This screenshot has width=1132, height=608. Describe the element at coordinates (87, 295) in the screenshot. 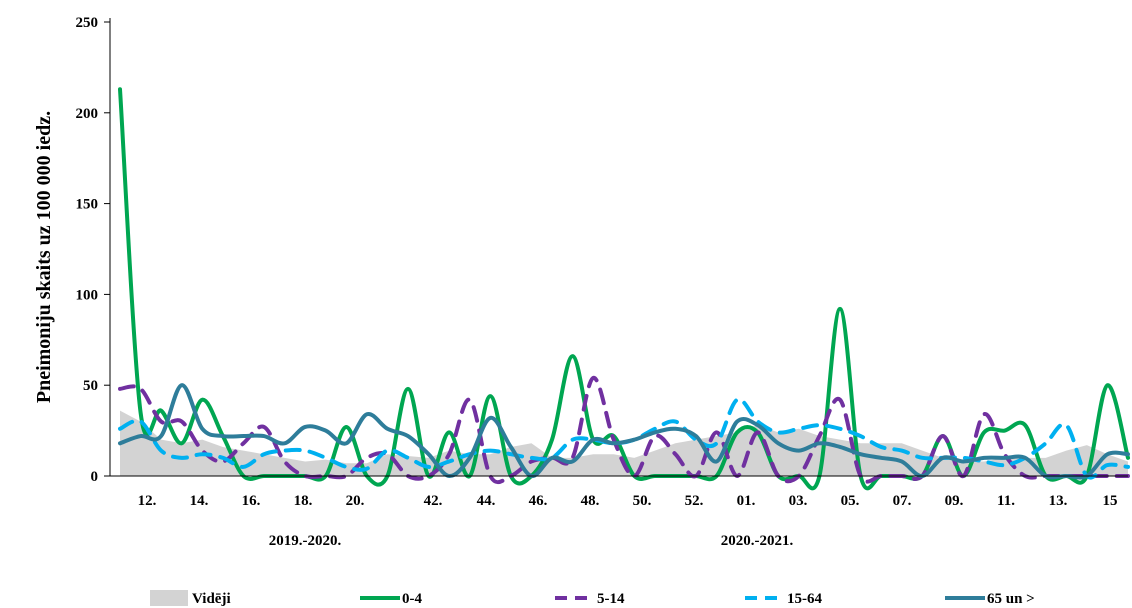

I see `y-tick-label: 100` at that location.